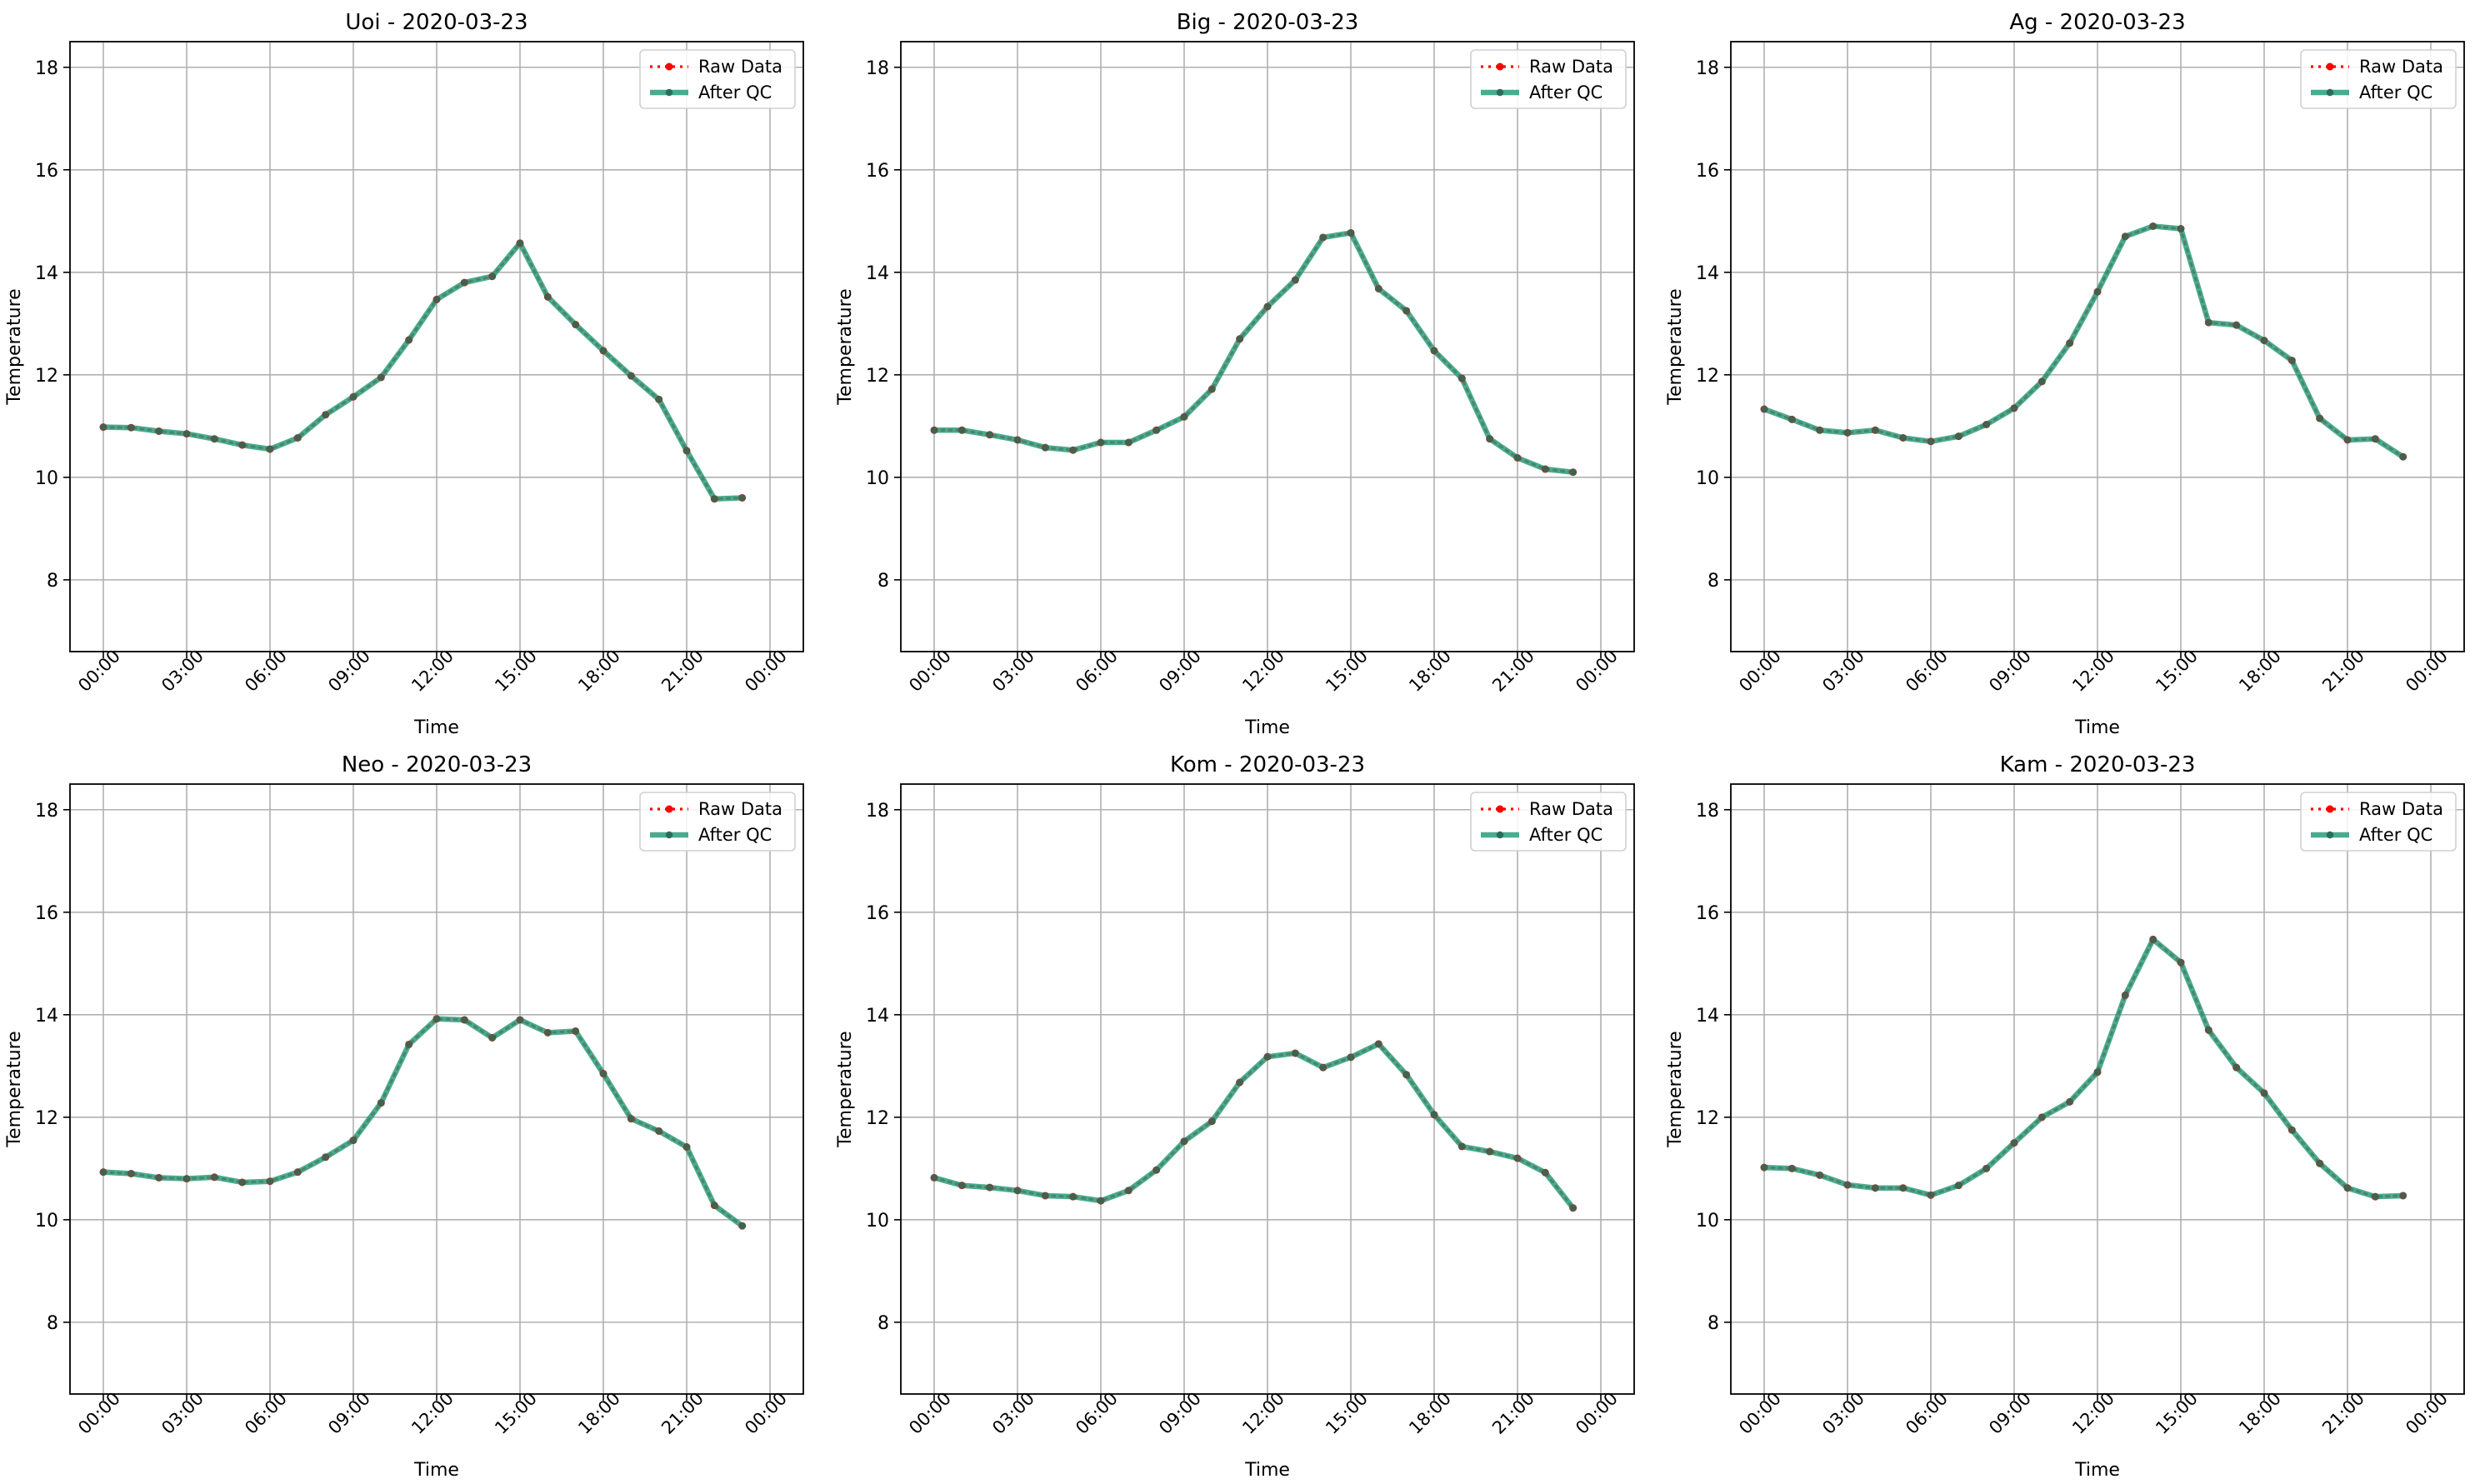 The height and width of the screenshot is (1484, 2485). What do you see at coordinates (2395, 92) in the screenshot?
I see `legend-label: After QC` at bounding box center [2395, 92].